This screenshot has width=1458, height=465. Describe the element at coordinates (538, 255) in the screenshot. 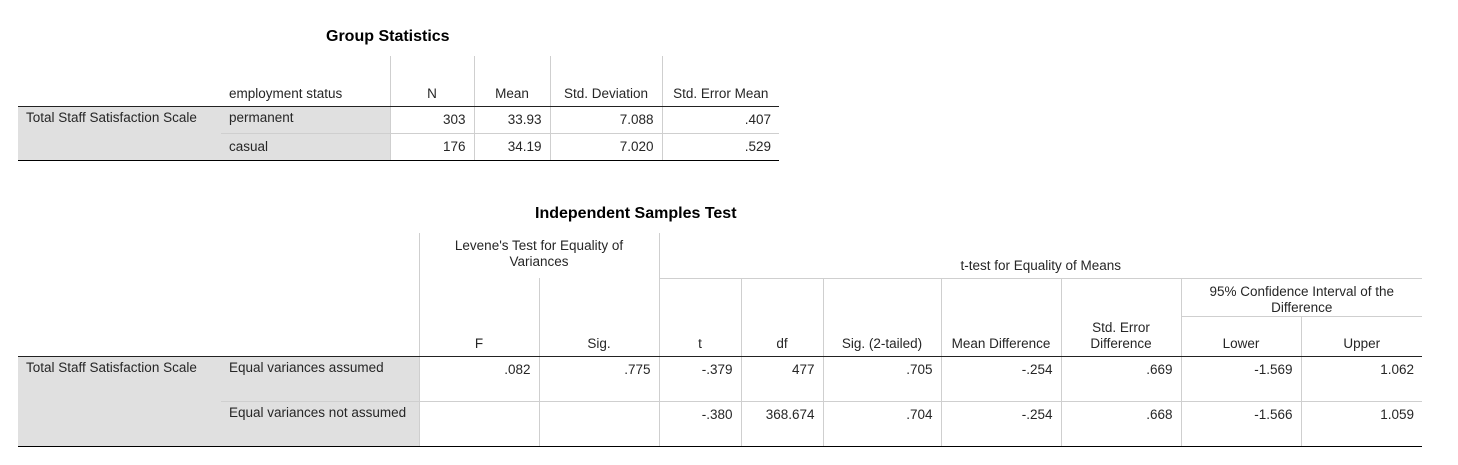

I see `header-levene: Levene's Test for Equality of Variances` at that location.